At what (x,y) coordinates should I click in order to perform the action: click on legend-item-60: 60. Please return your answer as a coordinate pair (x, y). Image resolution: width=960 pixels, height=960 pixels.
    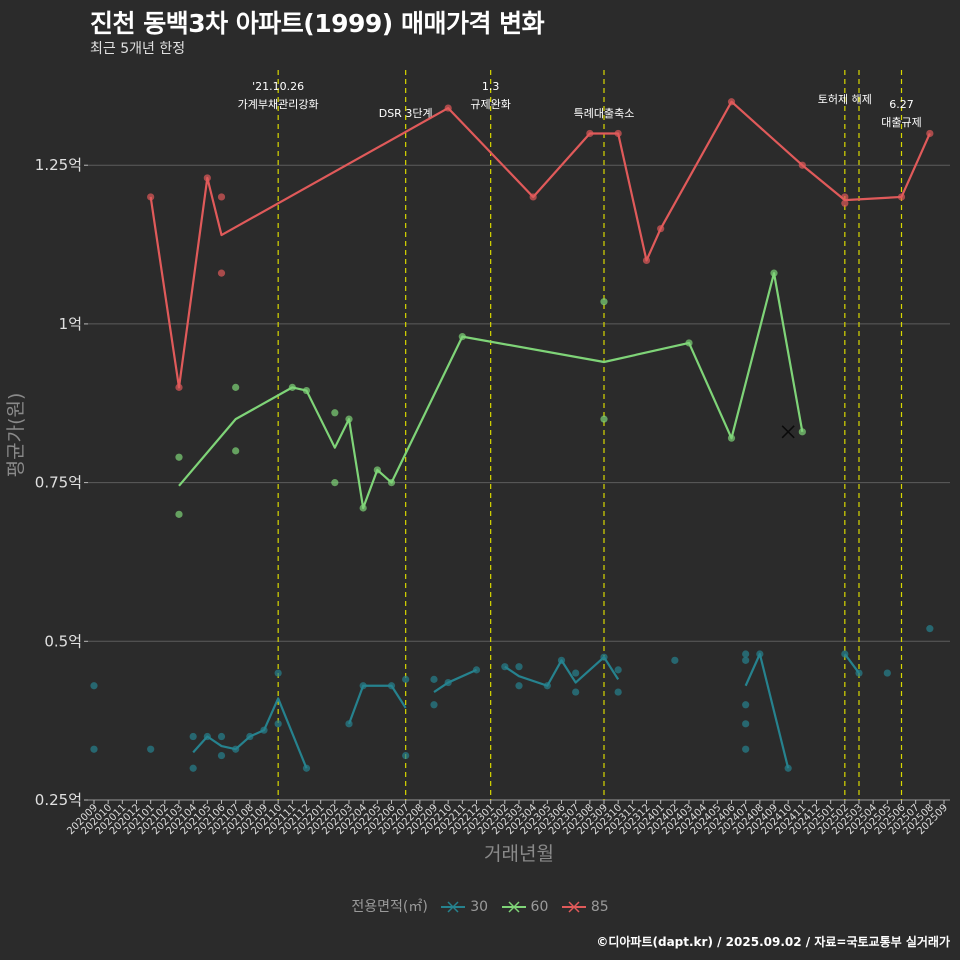
    Looking at the image, I should click on (525, 907).